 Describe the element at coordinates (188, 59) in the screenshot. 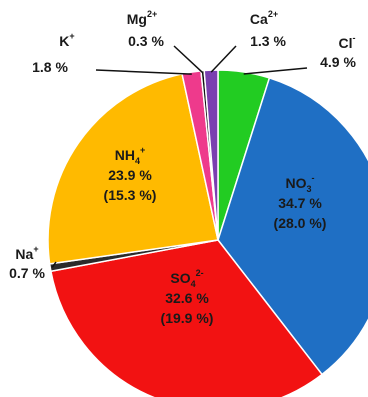

I see `leader-line-mg` at that location.